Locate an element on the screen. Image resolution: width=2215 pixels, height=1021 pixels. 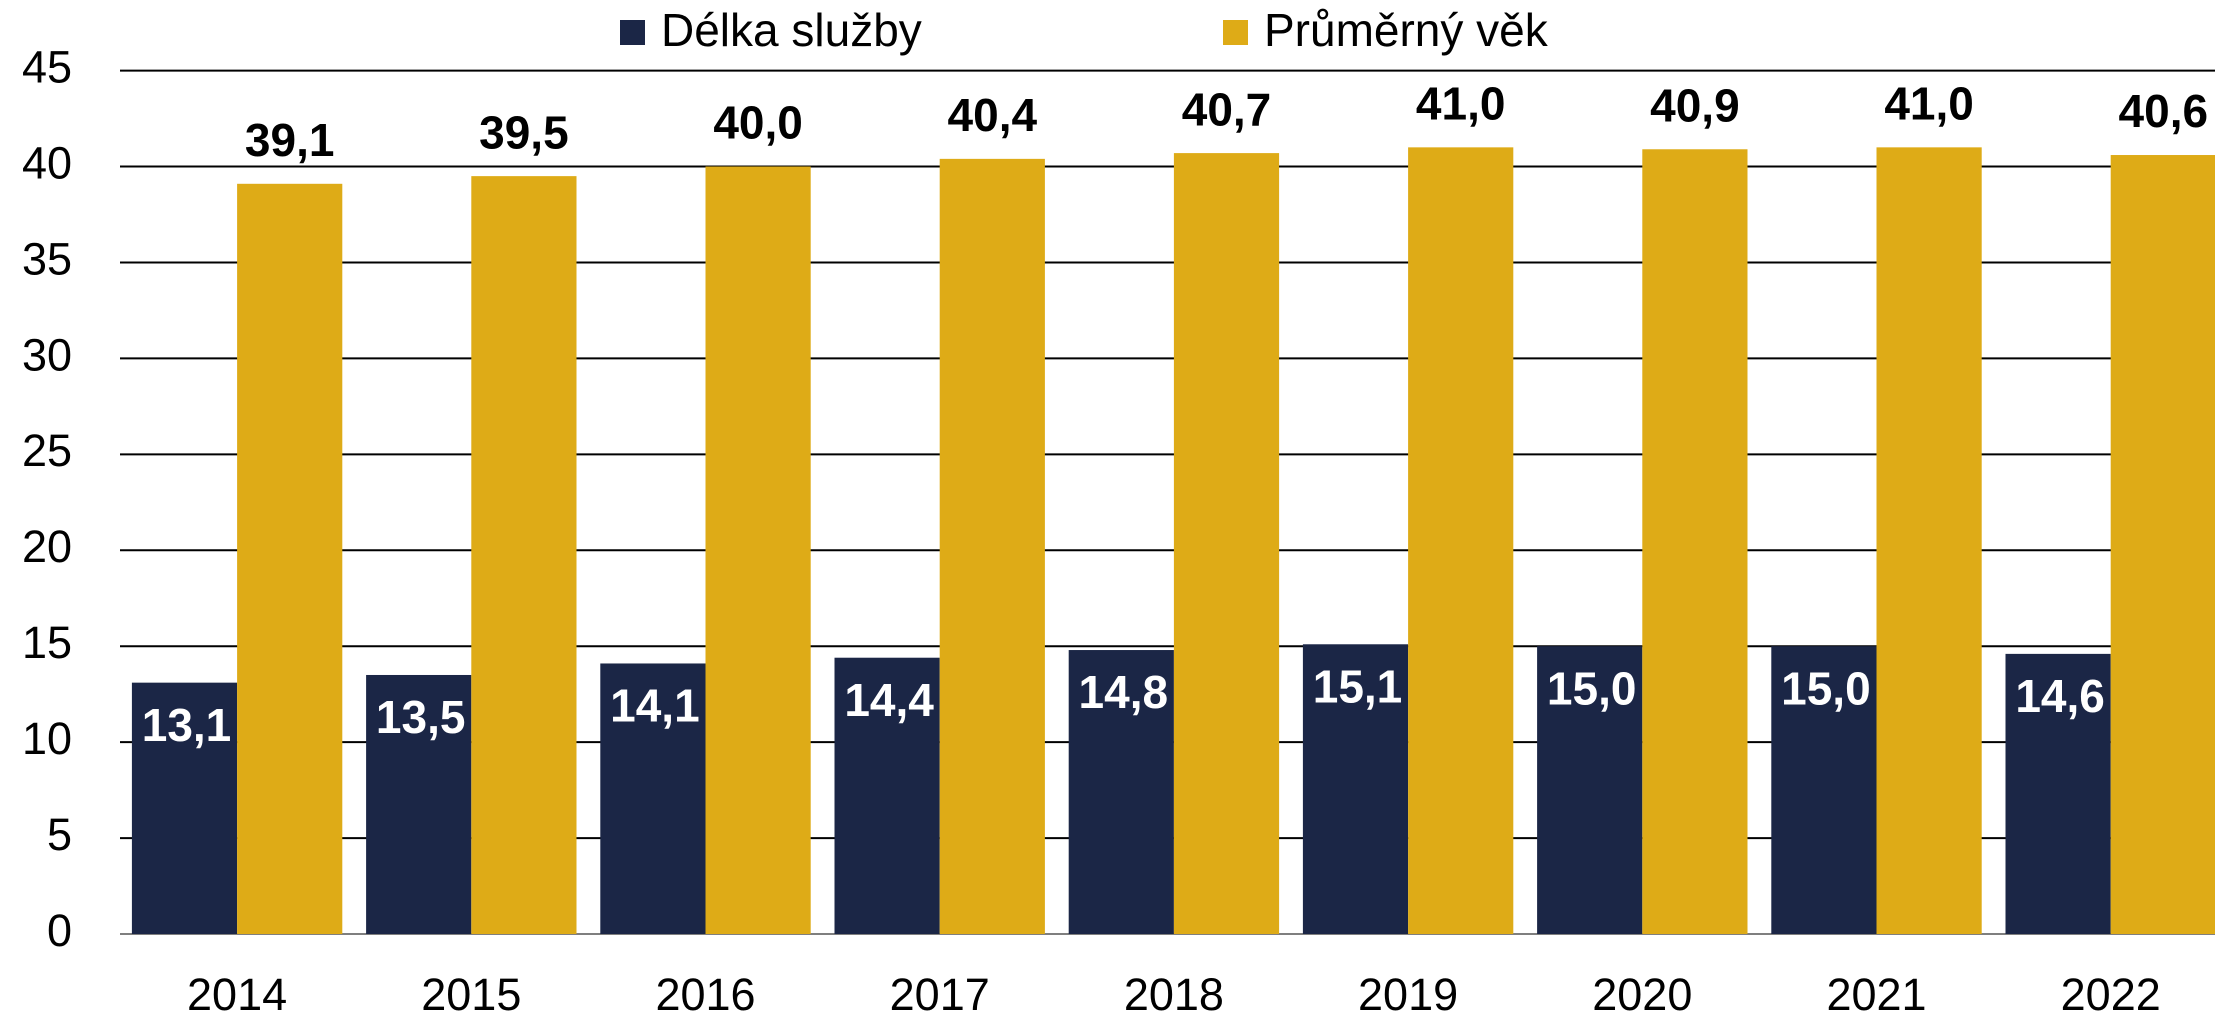
value-label: 40,7 is located at coordinates (1227, 109).